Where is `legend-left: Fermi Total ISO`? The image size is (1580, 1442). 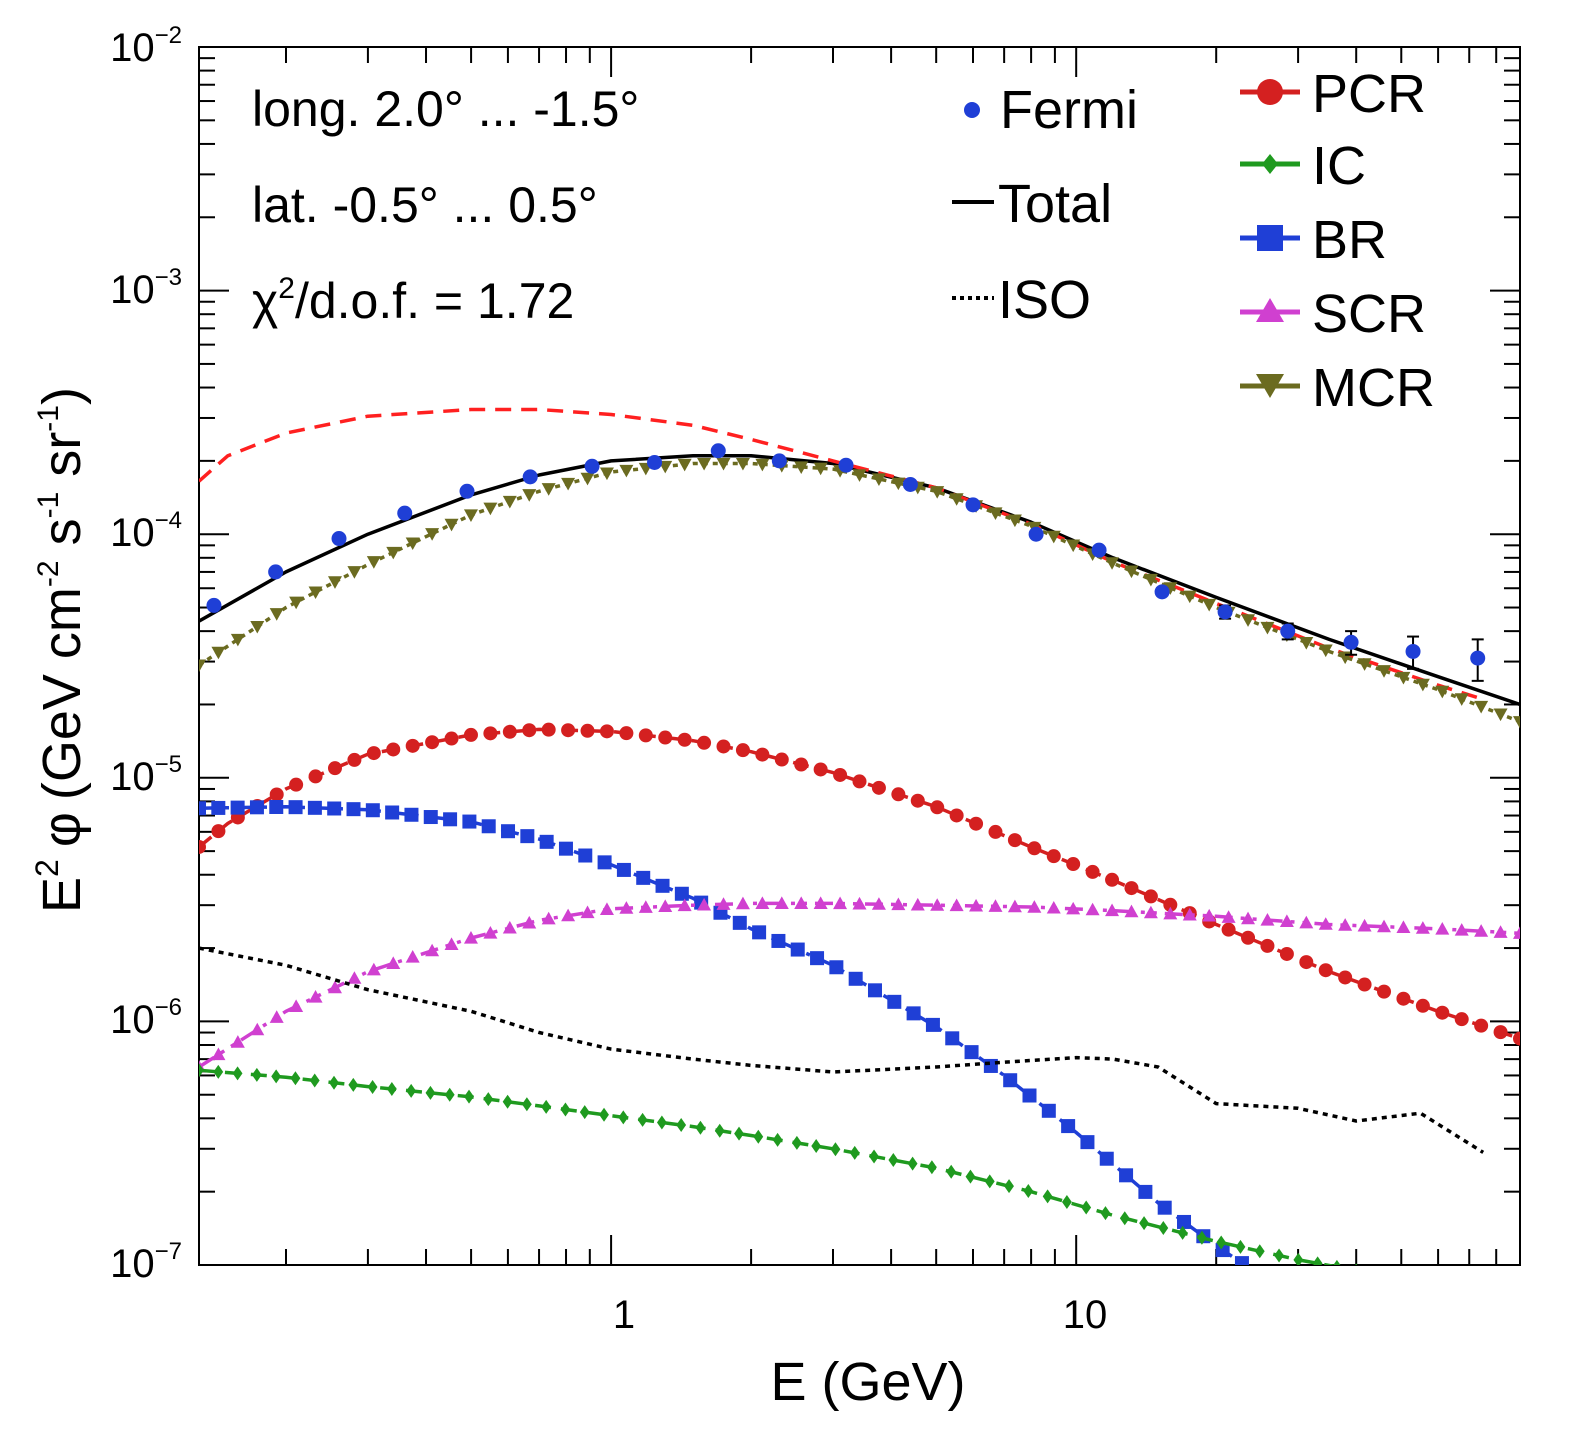
legend-left: Fermi Total ISO is located at coordinates (1045, 205).